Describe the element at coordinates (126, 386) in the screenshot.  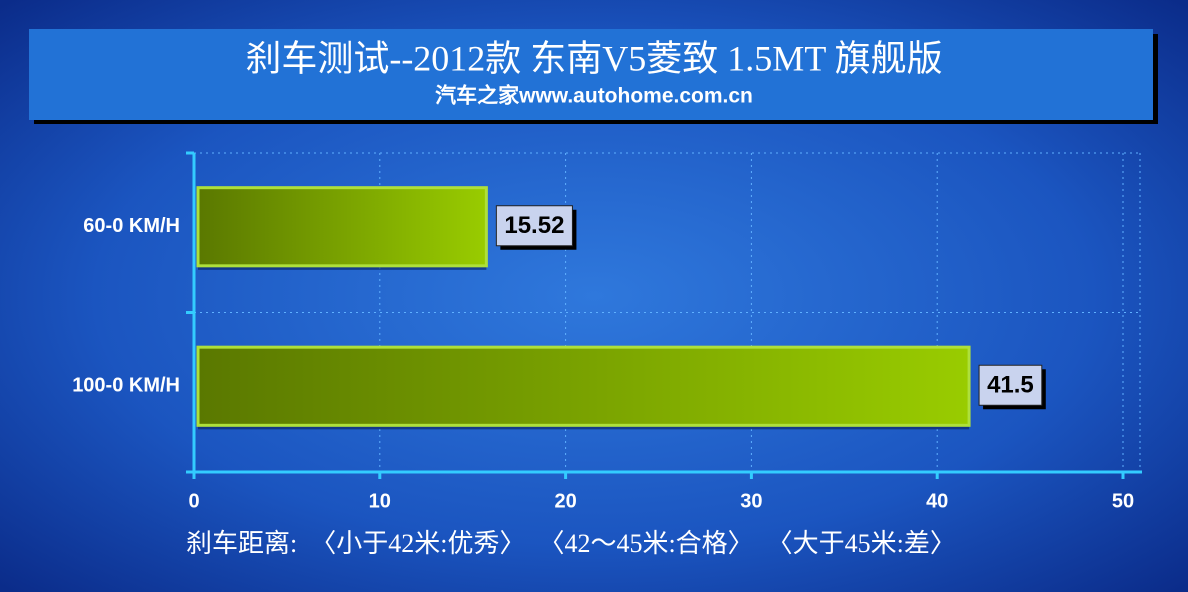
I see `y-tick-label: 100-0 KM/H` at that location.